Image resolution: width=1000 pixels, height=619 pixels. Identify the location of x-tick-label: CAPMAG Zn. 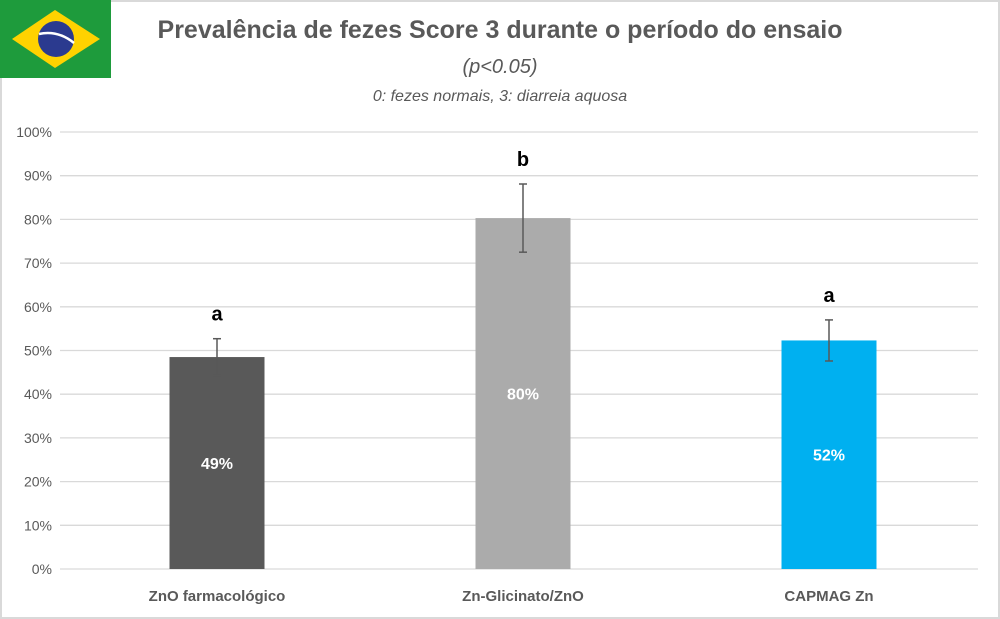
(828, 596).